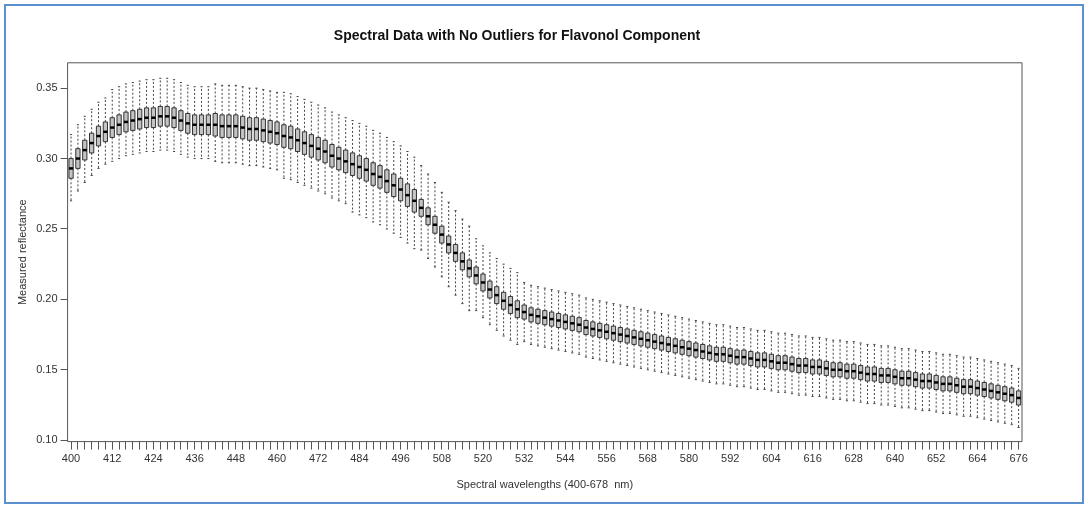  I want to click on x-tick-label: 676, so click(1018, 458).